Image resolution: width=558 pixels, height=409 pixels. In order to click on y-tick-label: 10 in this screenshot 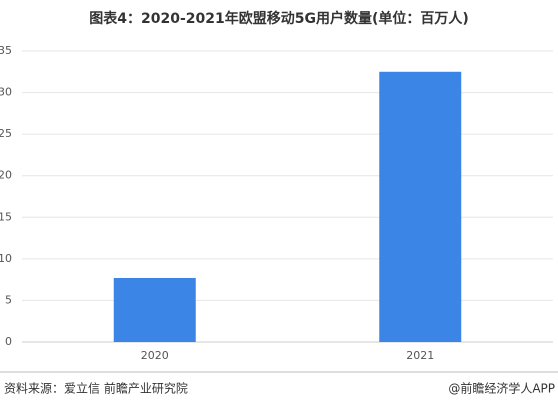, I will do `click(6, 258)`.